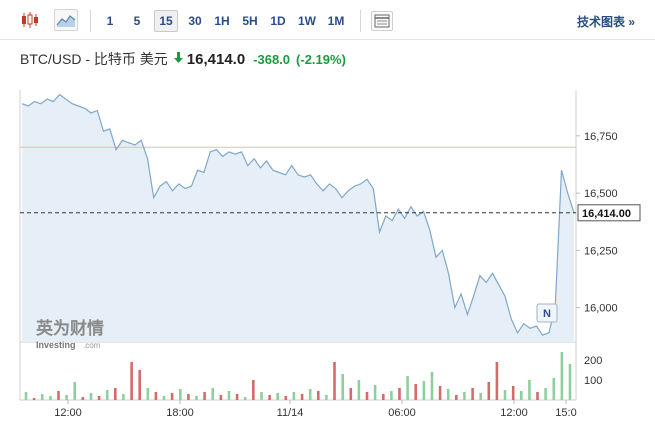 Image resolution: width=655 pixels, height=441 pixels. I want to click on price-tick-label: 16,250, so click(601, 251).